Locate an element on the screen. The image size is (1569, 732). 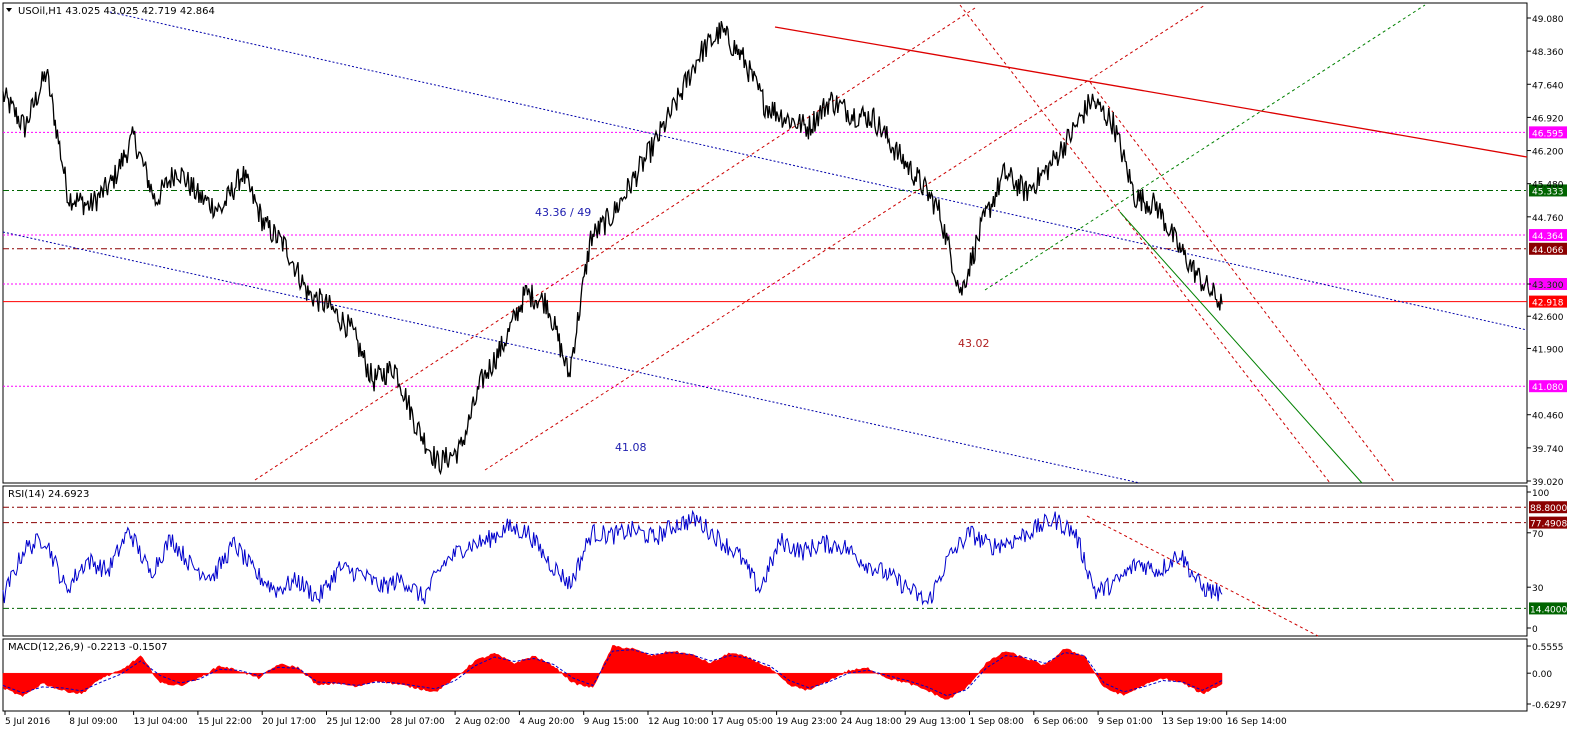
rsi-red-trendline is located at coordinates (1202, 576).